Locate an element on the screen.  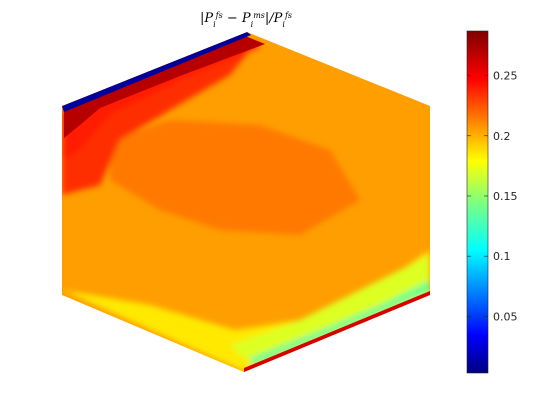
colorbar-tick-label: 0.2 is located at coordinates (502, 136).